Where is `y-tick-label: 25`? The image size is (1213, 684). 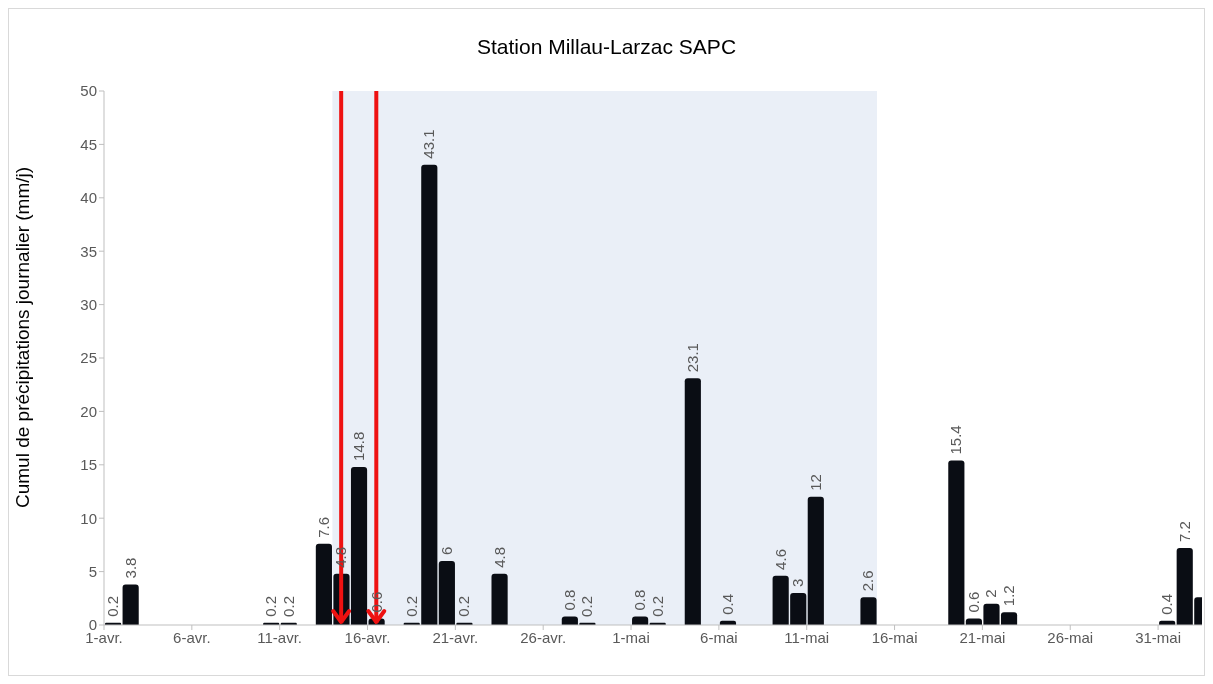 y-tick-label: 25 is located at coordinates (88, 358).